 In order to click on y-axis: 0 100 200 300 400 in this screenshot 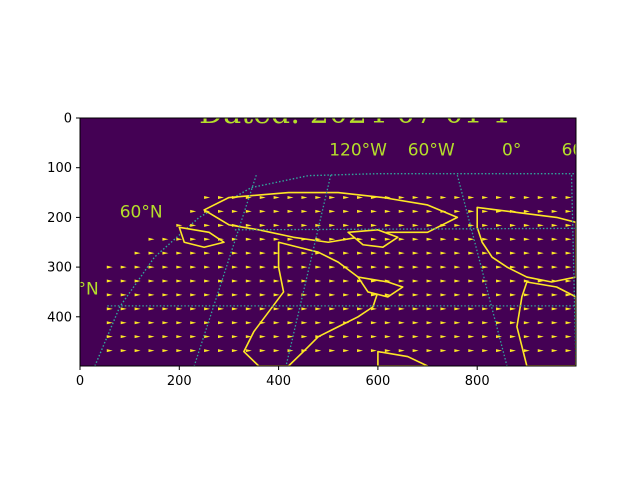, I will do `click(63, 218)`.